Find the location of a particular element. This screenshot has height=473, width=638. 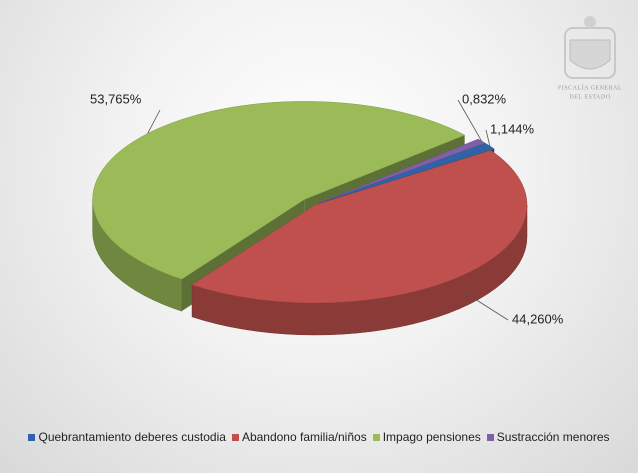

data-label: 0,832% is located at coordinates (484, 98).